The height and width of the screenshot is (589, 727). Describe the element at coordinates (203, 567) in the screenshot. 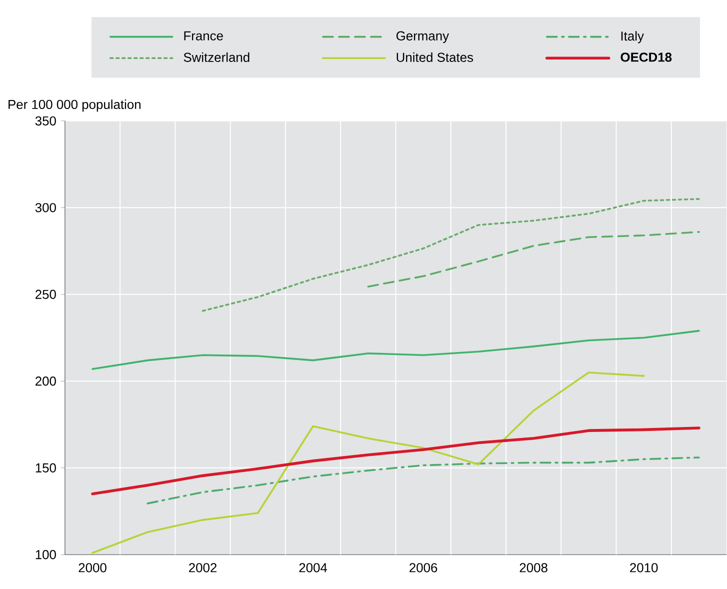

I see `x-tick-label: 2002` at that location.